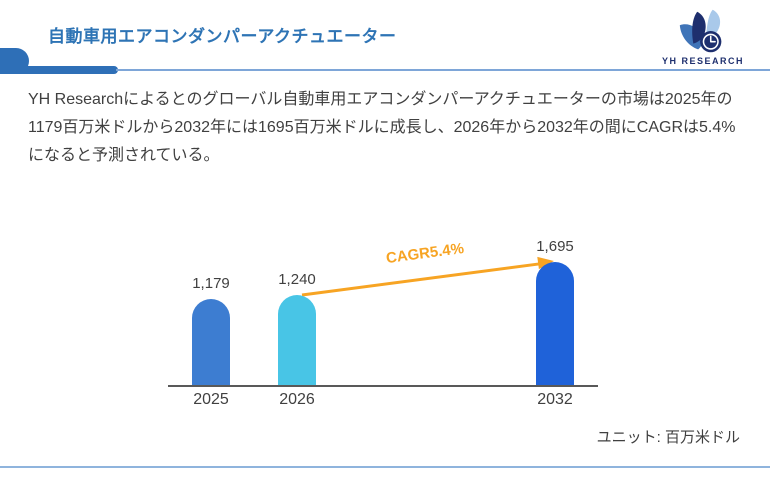  What do you see at coordinates (443, 70) in the screenshot?
I see `header-divider-line` at bounding box center [443, 70].